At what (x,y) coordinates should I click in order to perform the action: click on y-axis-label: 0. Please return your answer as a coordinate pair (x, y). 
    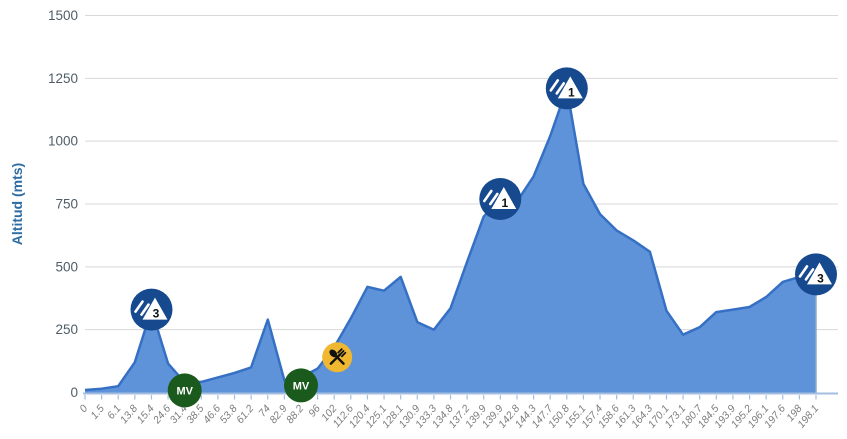
    Looking at the image, I should click on (74, 392).